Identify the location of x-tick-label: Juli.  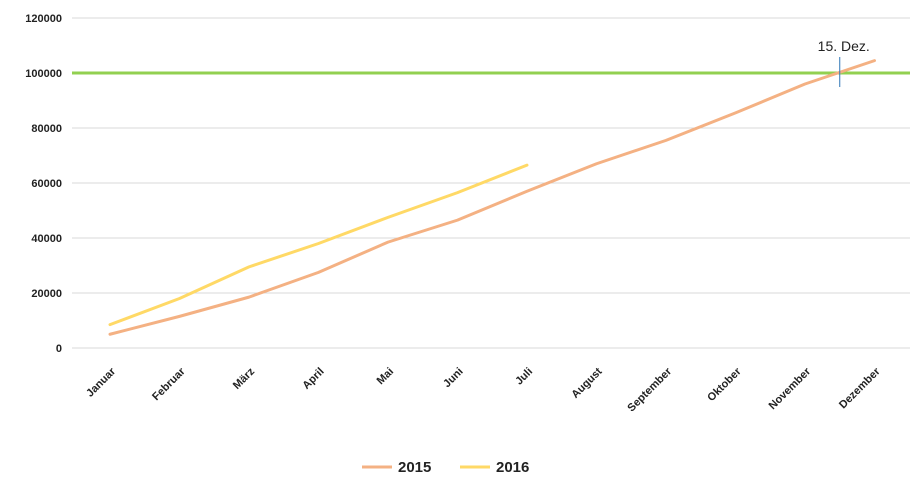
(524, 377).